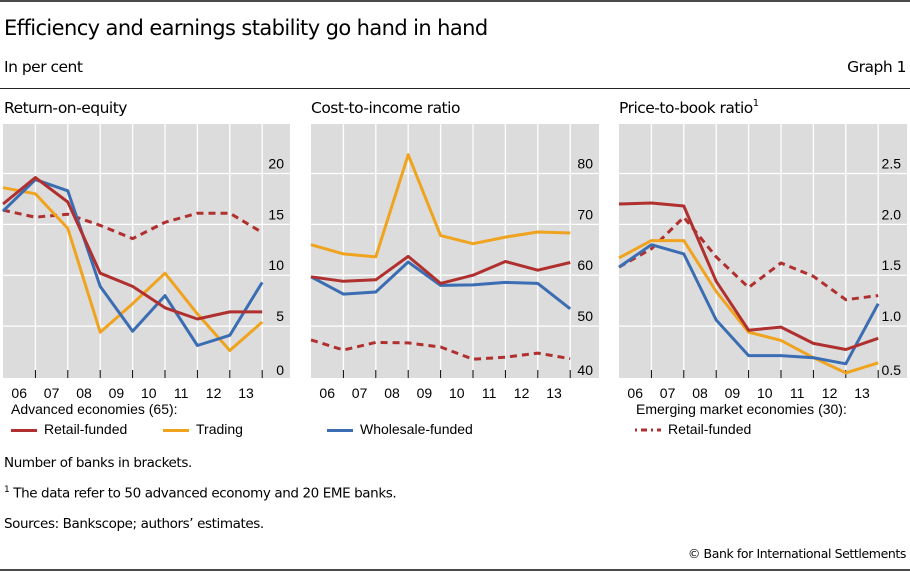  Describe the element at coordinates (797, 553) in the screenshot. I see `copyright: © Bank for International Settlements` at that location.